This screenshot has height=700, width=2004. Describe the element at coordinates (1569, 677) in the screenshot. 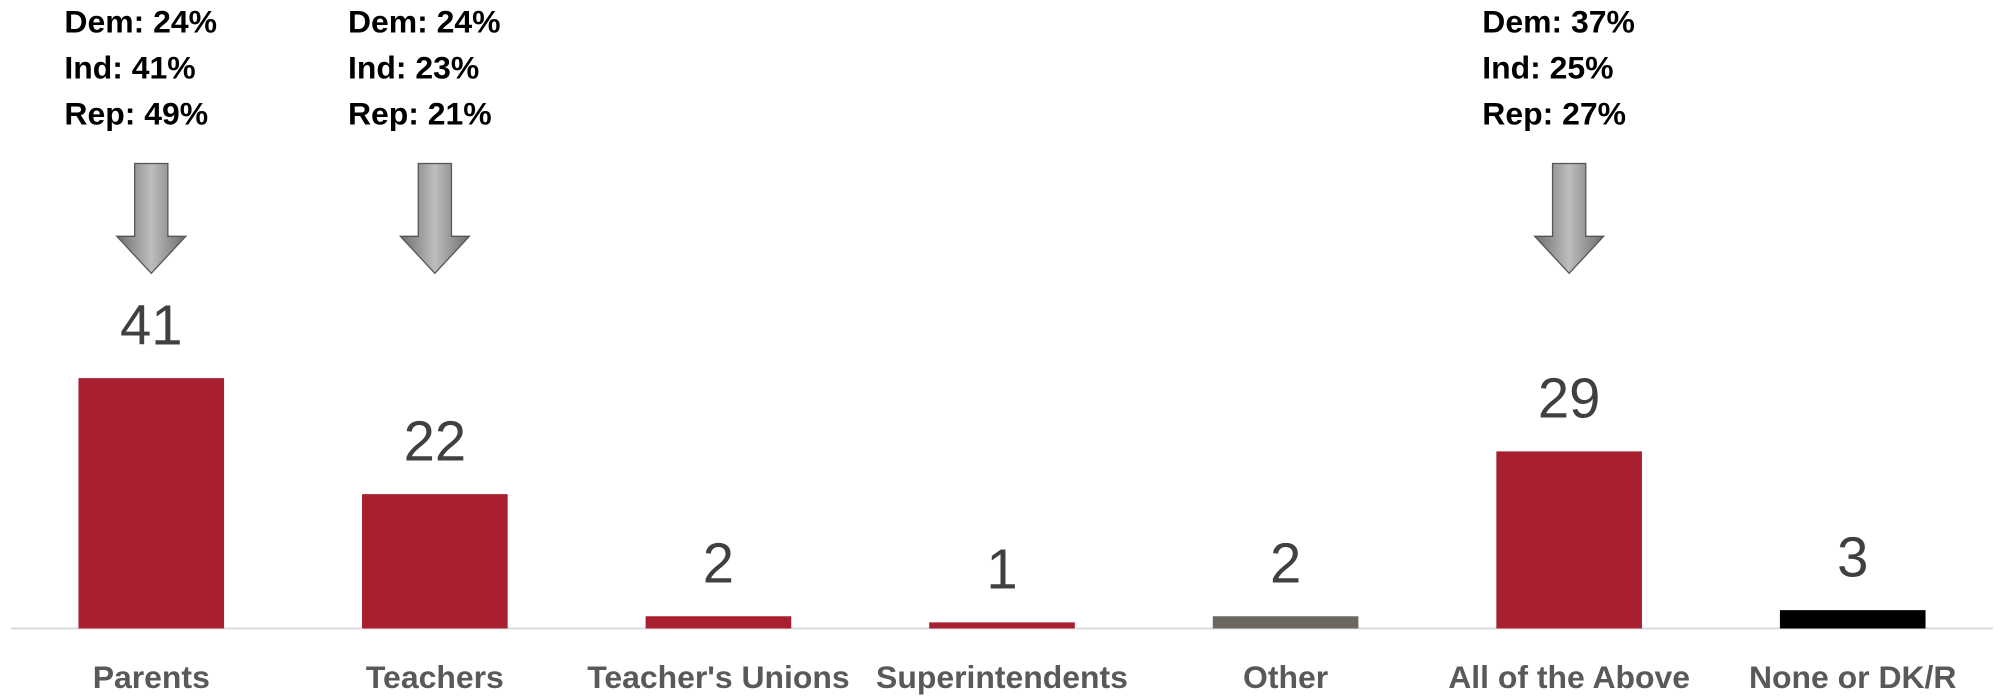

I see `x-tick-label: All of the Above` at that location.